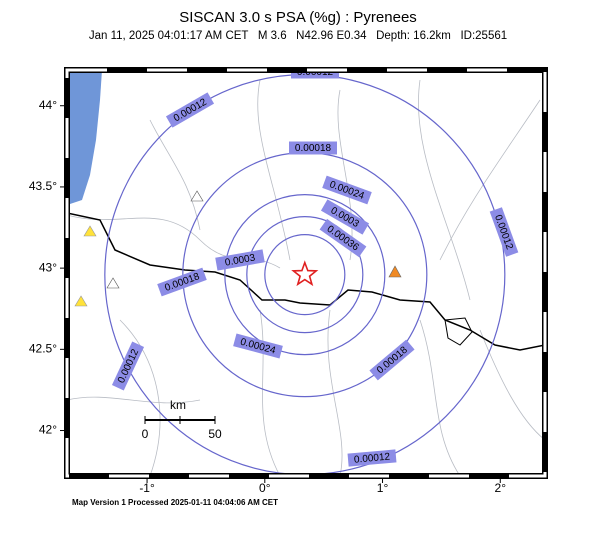  Describe the element at coordinates (215, 434) in the screenshot. I see `scale-end: 50` at that location.